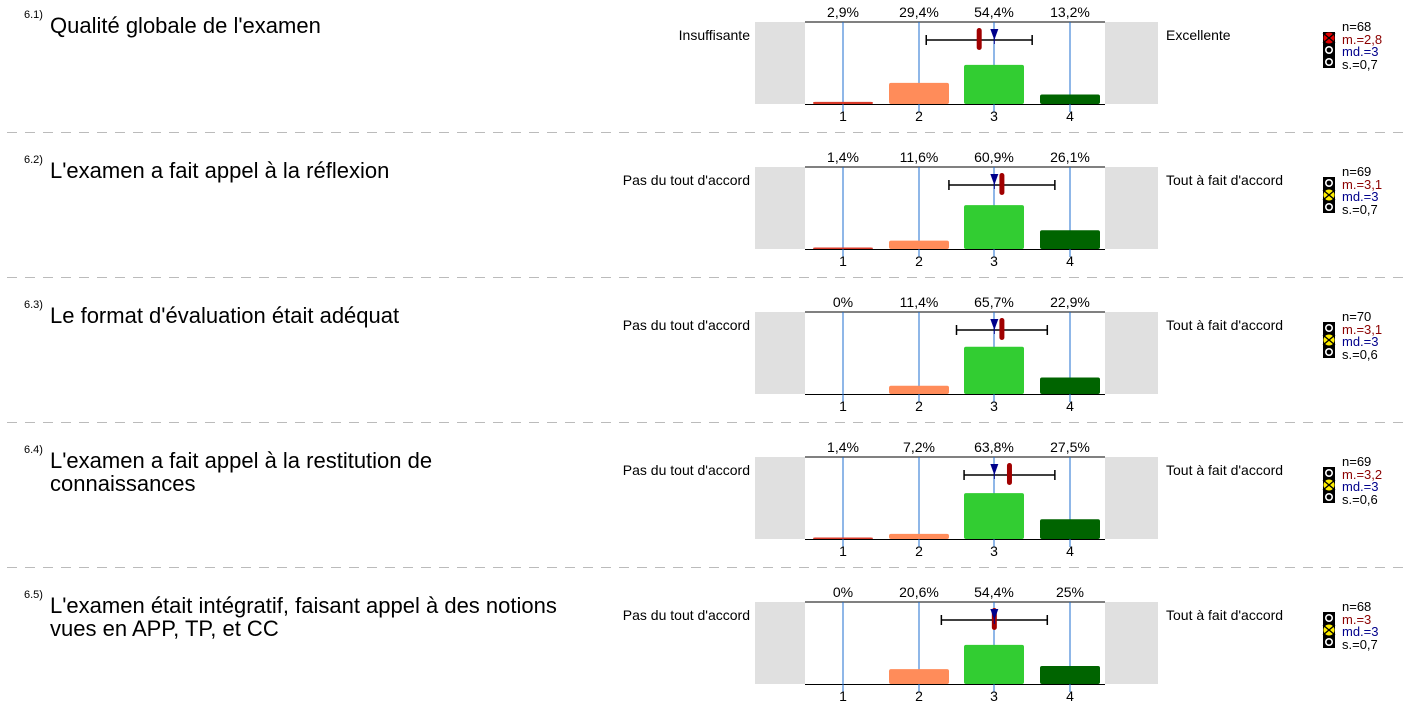 This screenshot has height=725, width=1407. Describe the element at coordinates (33, 160) in the screenshot. I see `question-number: 6.2)` at that location.